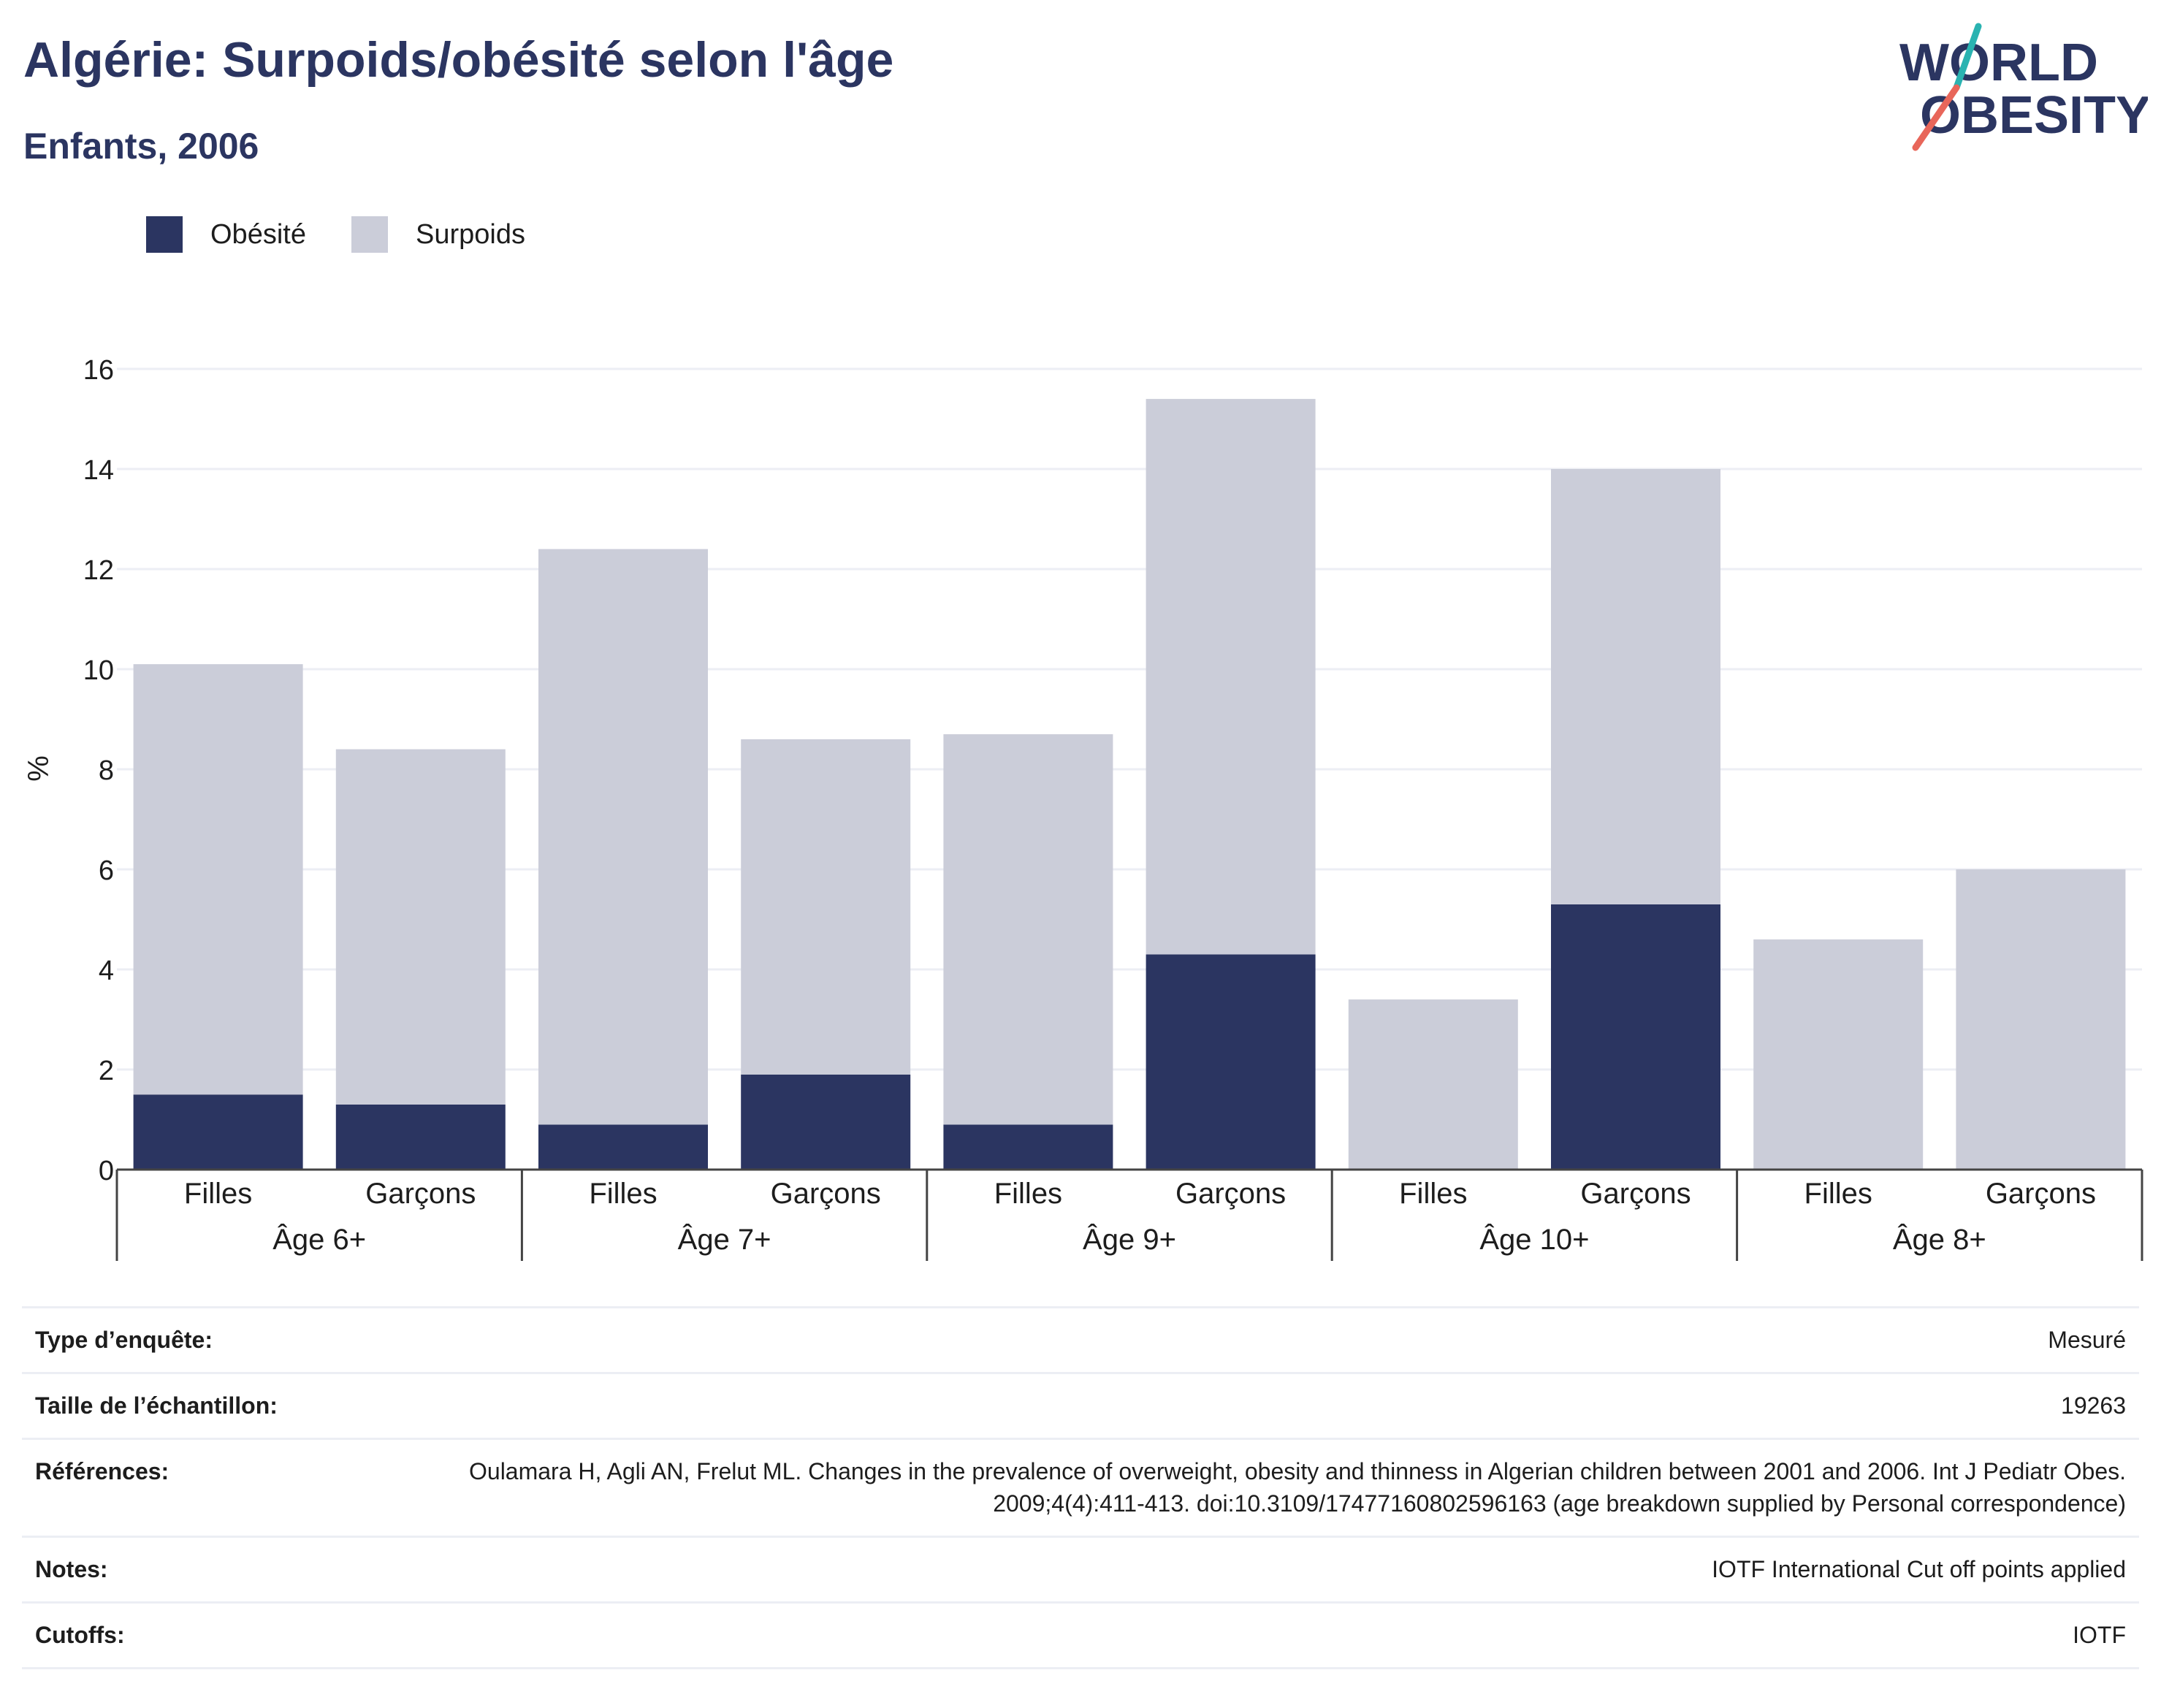  What do you see at coordinates (1939, 1239) in the screenshot?
I see `x-group-label: Âge 8+` at bounding box center [1939, 1239].